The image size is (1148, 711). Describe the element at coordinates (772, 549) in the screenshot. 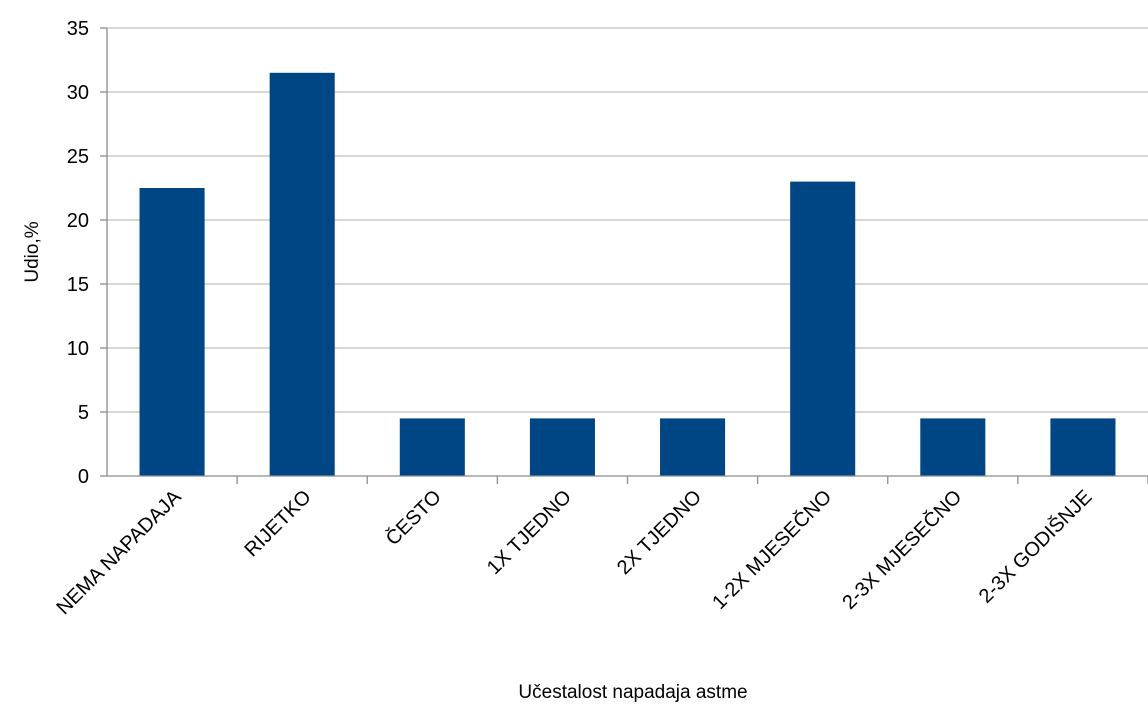

I see `x-tick-label: 1-2X MJESEČNO` at that location.